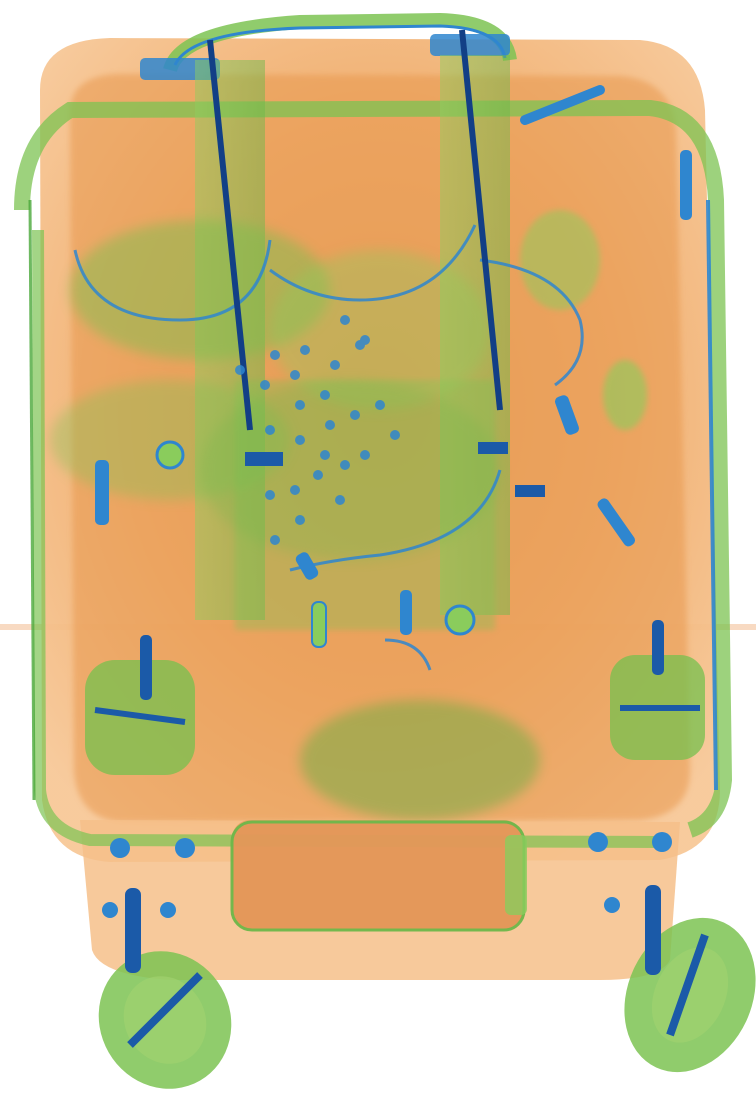 The image size is (756, 1111). I want to click on bottom-bottle, so click(378, 876).